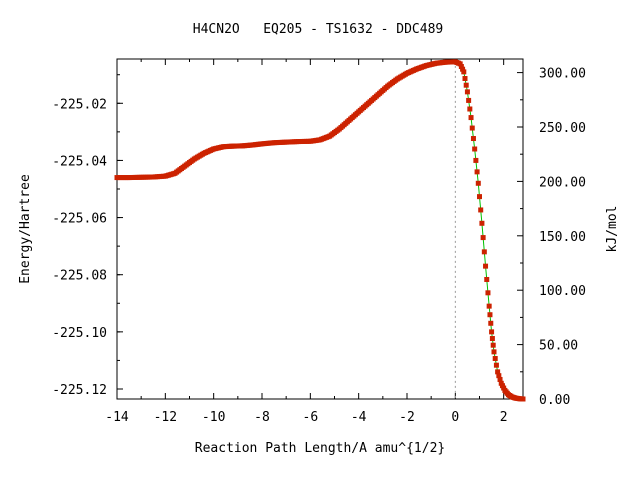 This screenshot has width=640, height=480. Describe the element at coordinates (612, 229) in the screenshot. I see `secondary-y-axis-label: kJ/mol` at that location.